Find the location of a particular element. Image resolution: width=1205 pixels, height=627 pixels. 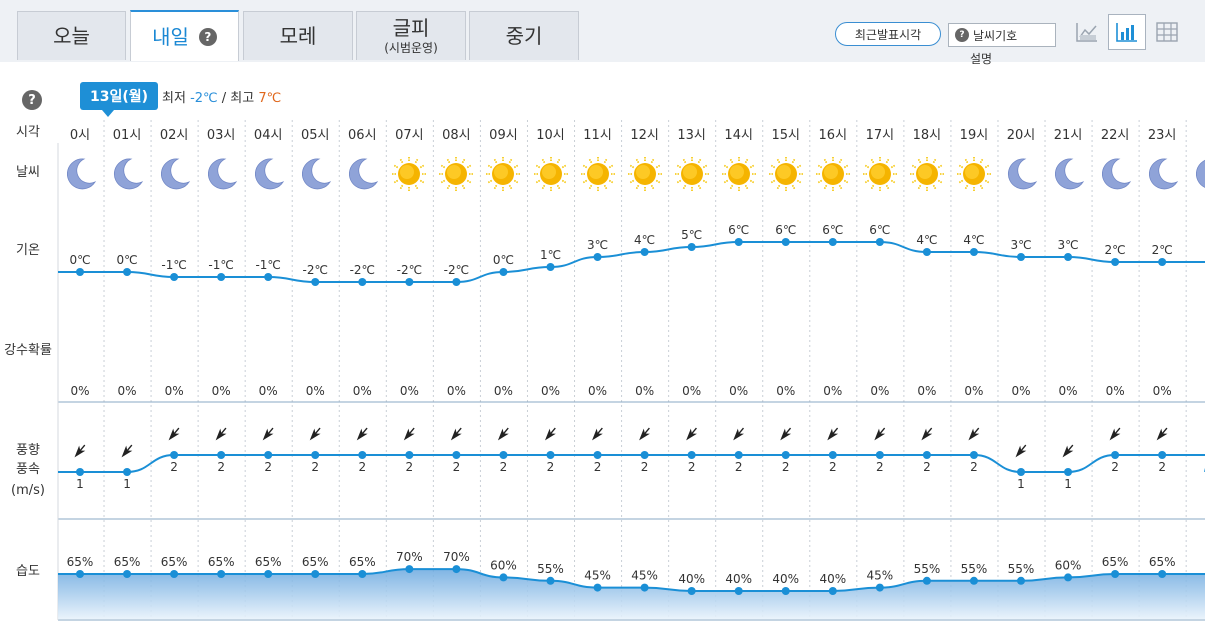

hour-label: 0시 is located at coordinates (80, 135).